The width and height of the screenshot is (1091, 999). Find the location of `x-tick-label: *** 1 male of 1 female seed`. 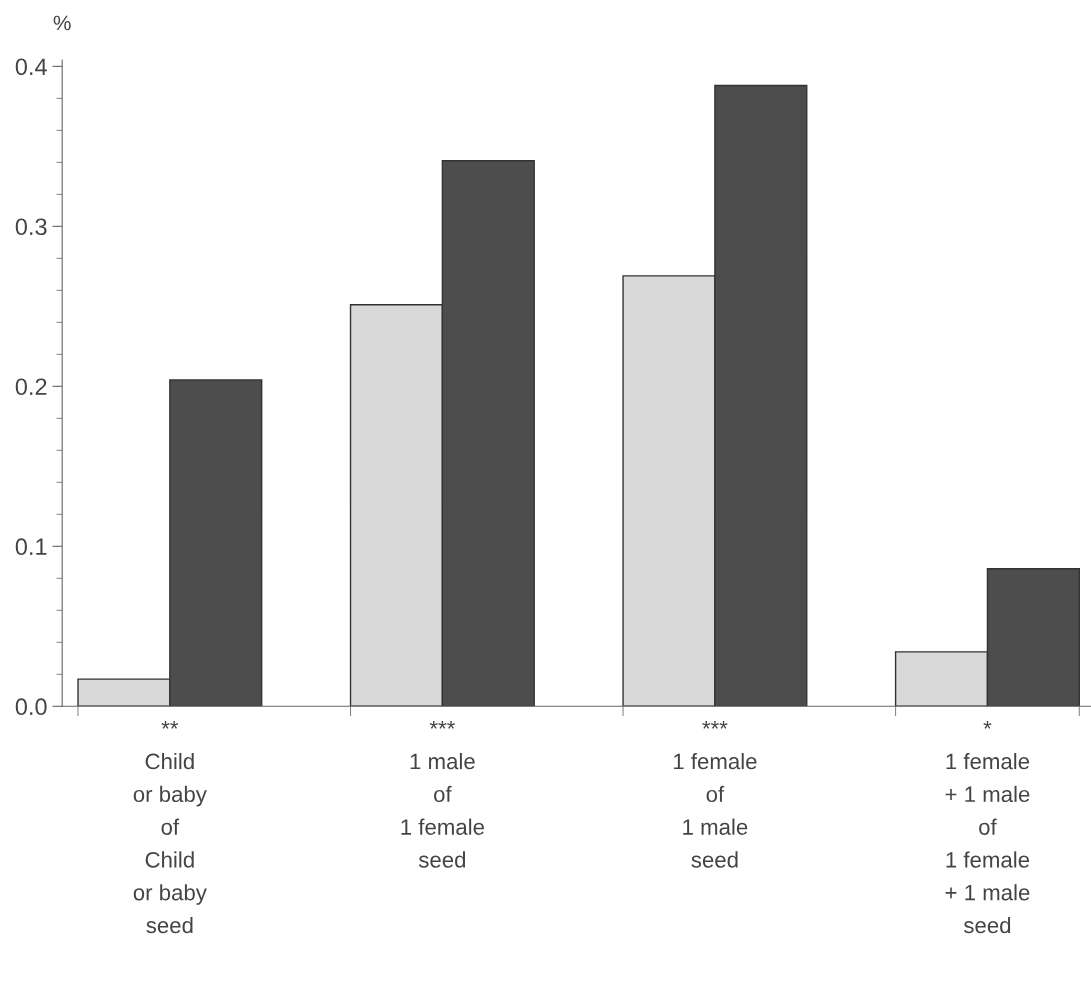

x-tick-label: *** 1 male of 1 female seed is located at coordinates (442, 794).